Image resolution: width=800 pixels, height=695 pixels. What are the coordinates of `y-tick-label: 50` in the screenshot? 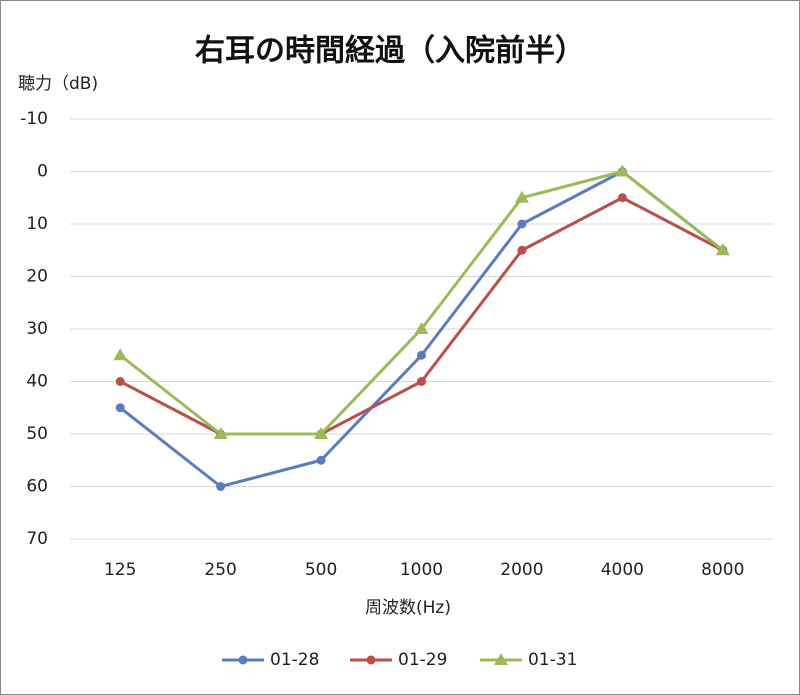 It's located at (37, 434).